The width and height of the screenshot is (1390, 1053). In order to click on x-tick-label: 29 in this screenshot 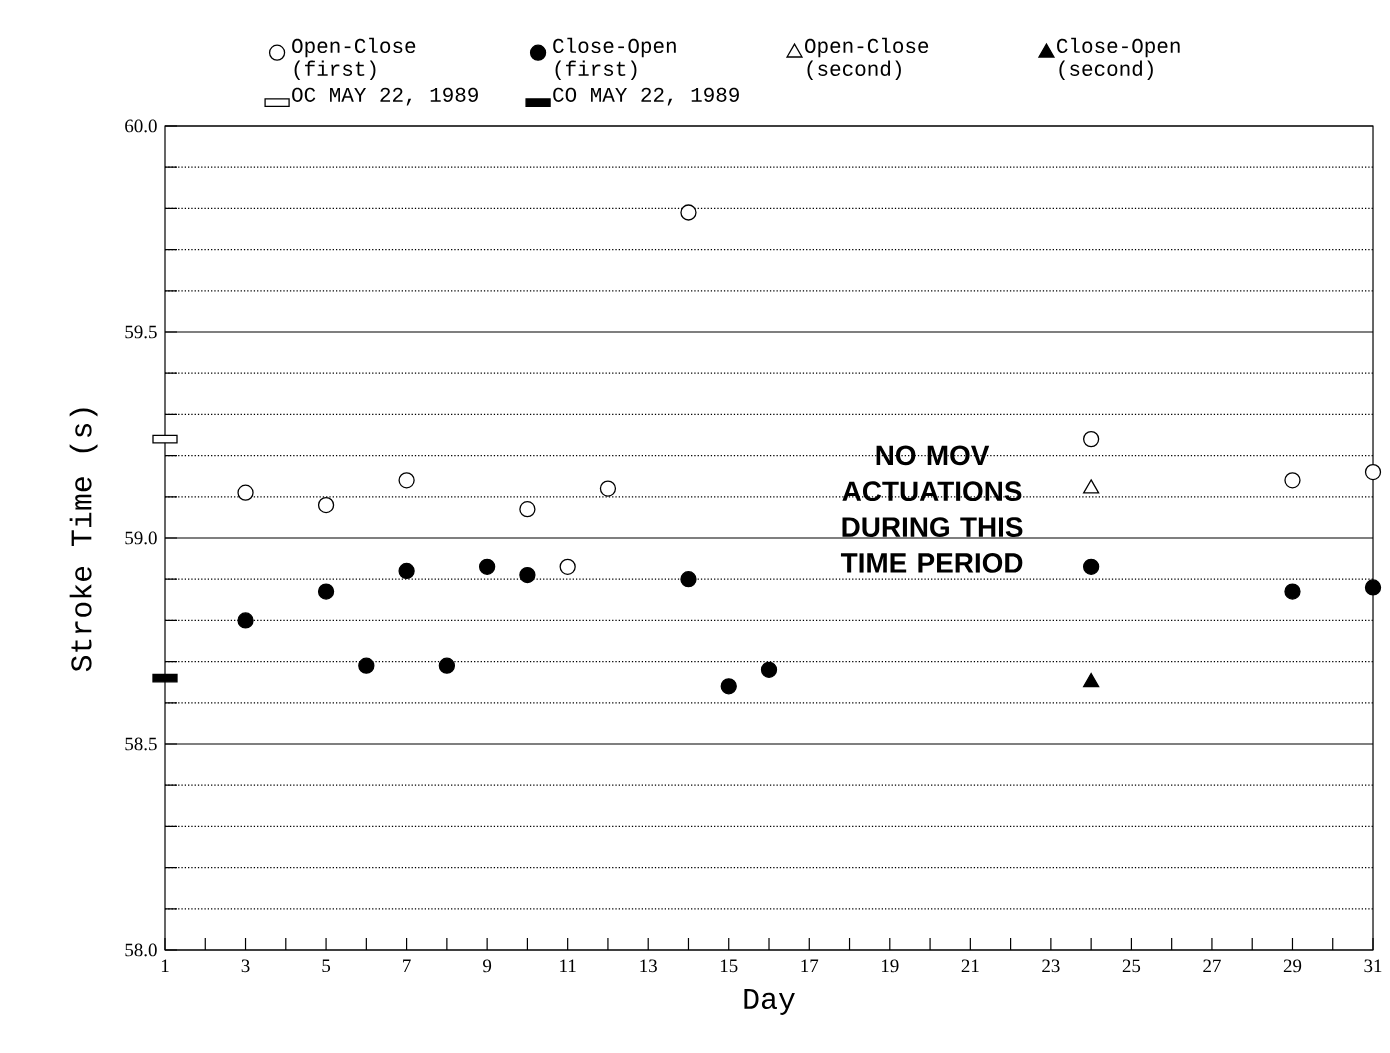, I will do `click(1292, 966)`.